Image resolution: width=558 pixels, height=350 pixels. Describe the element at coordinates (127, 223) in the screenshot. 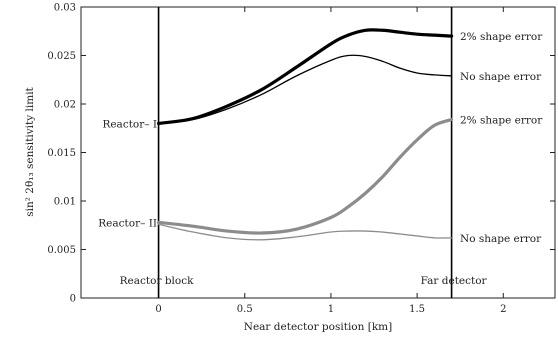

I see `row-label: Reactor– II` at that location.